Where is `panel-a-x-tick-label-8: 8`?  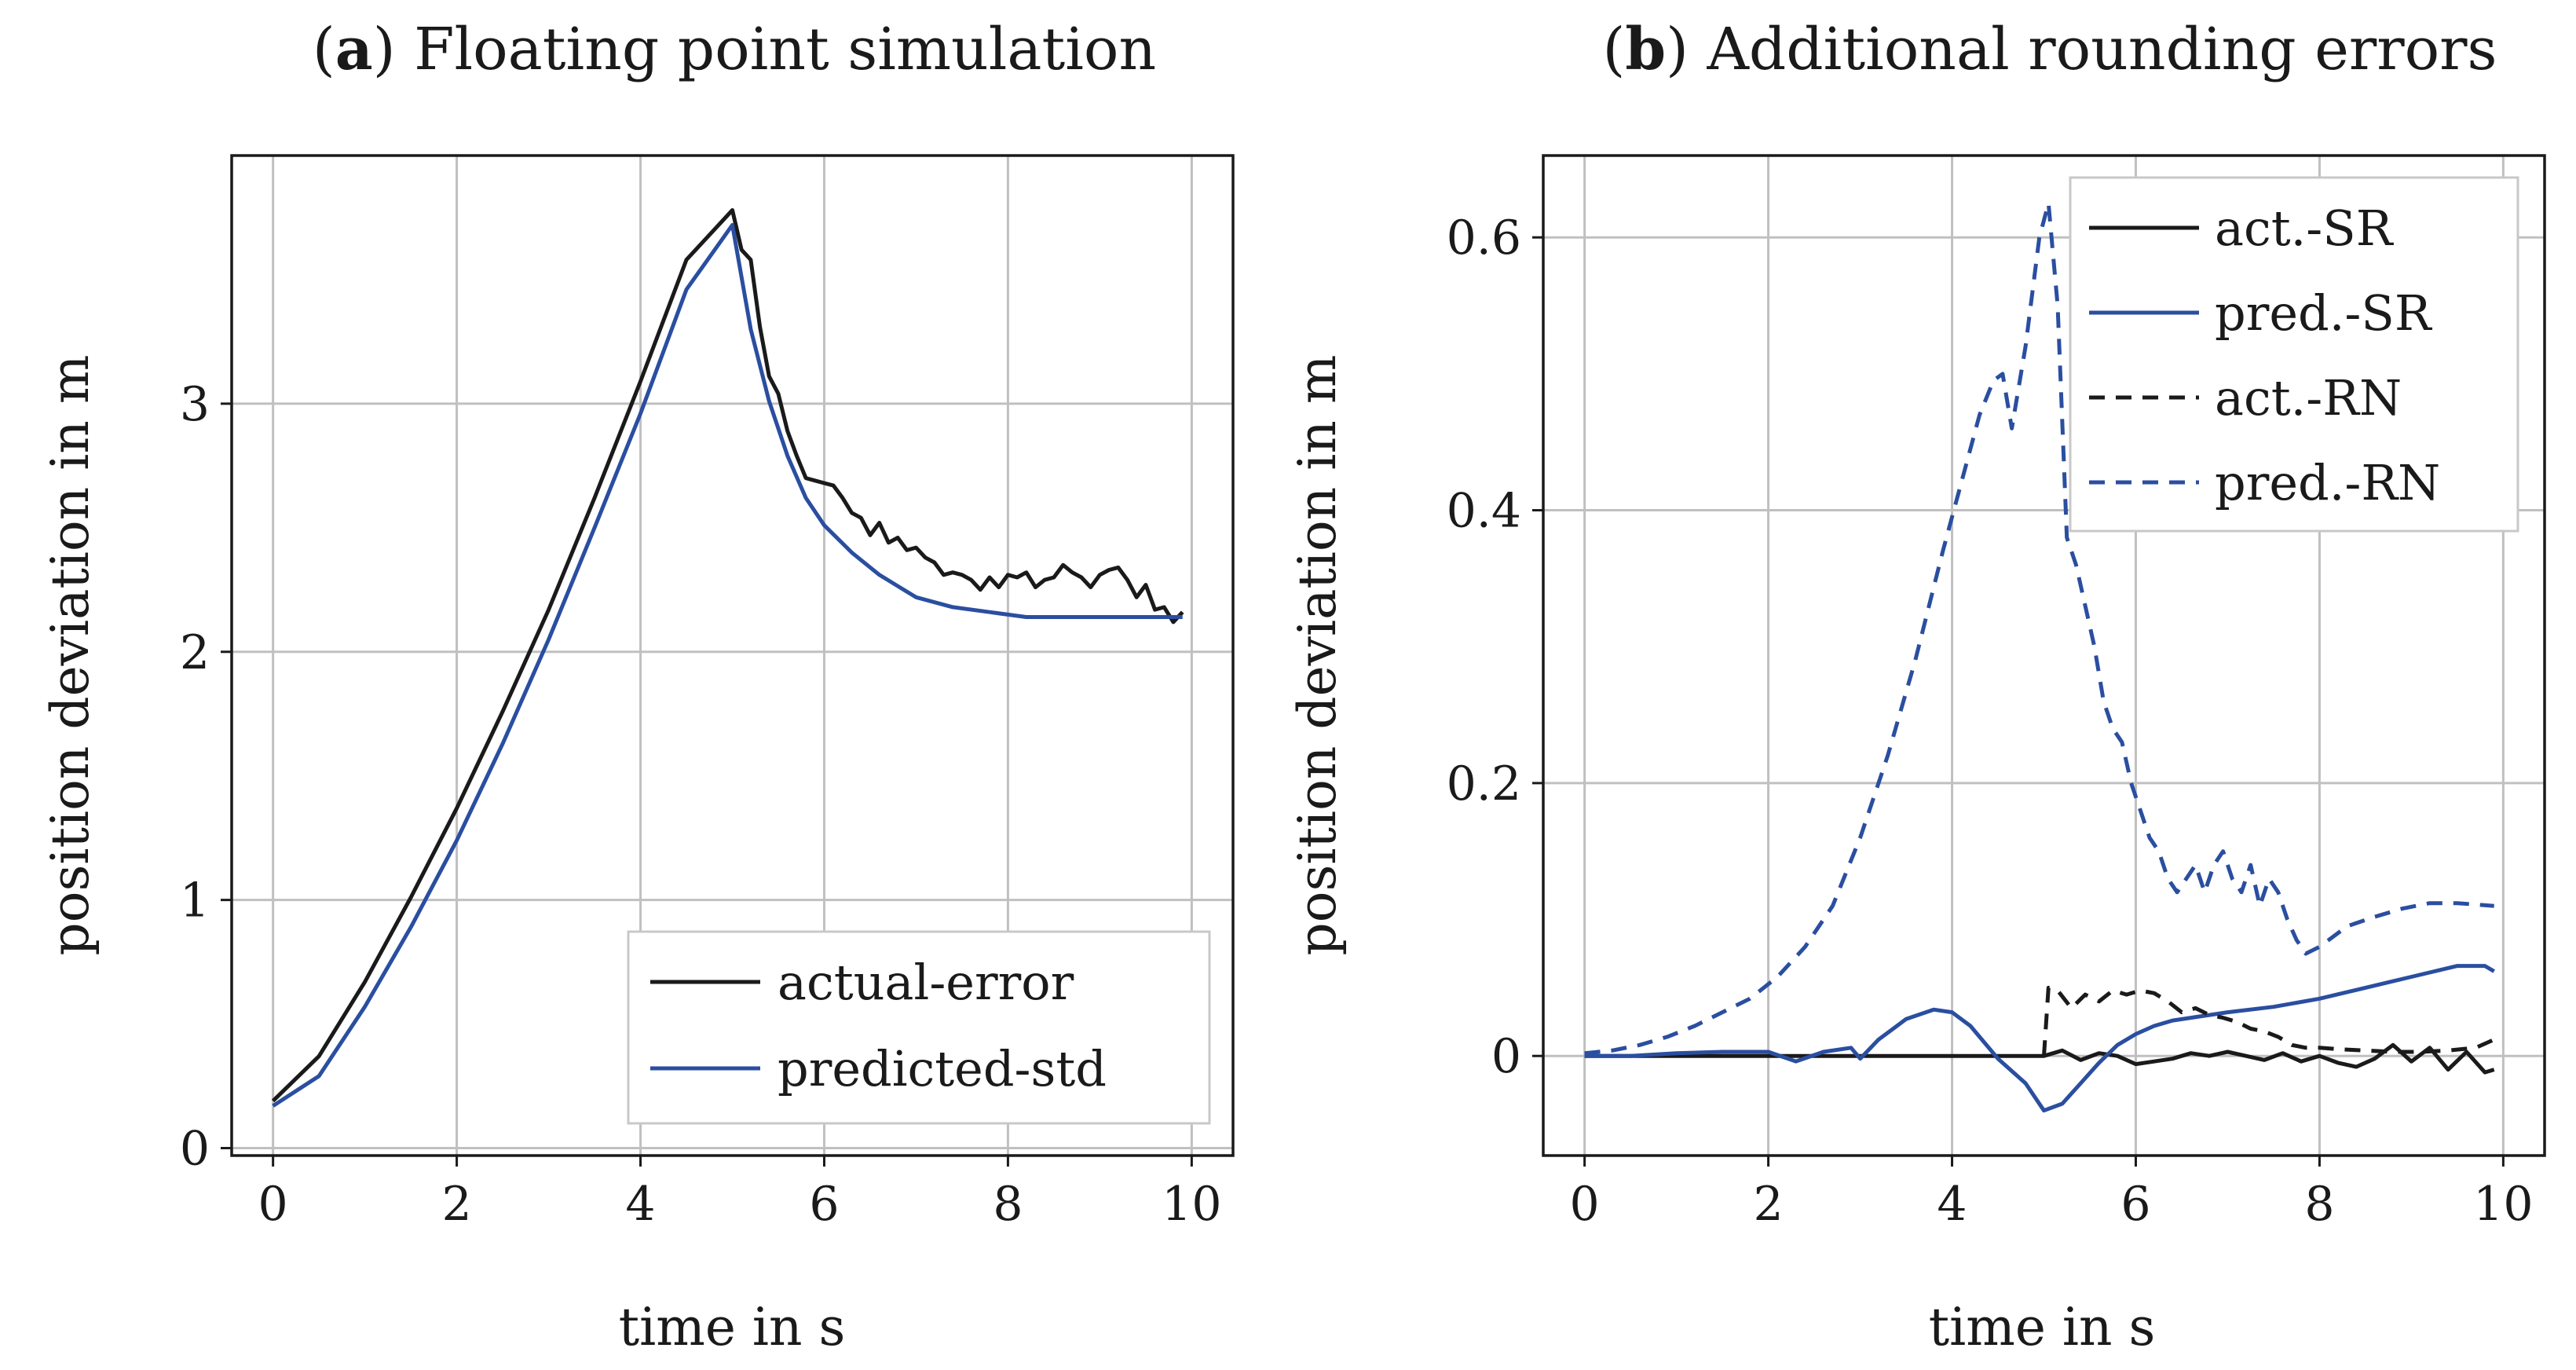
panel-a-x-tick-label-8: 8 is located at coordinates (1008, 1205).